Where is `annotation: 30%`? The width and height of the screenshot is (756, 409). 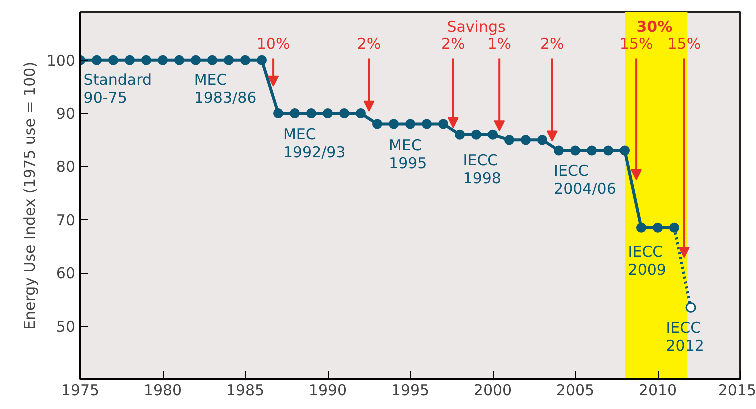
annotation: 30% is located at coordinates (654, 27).